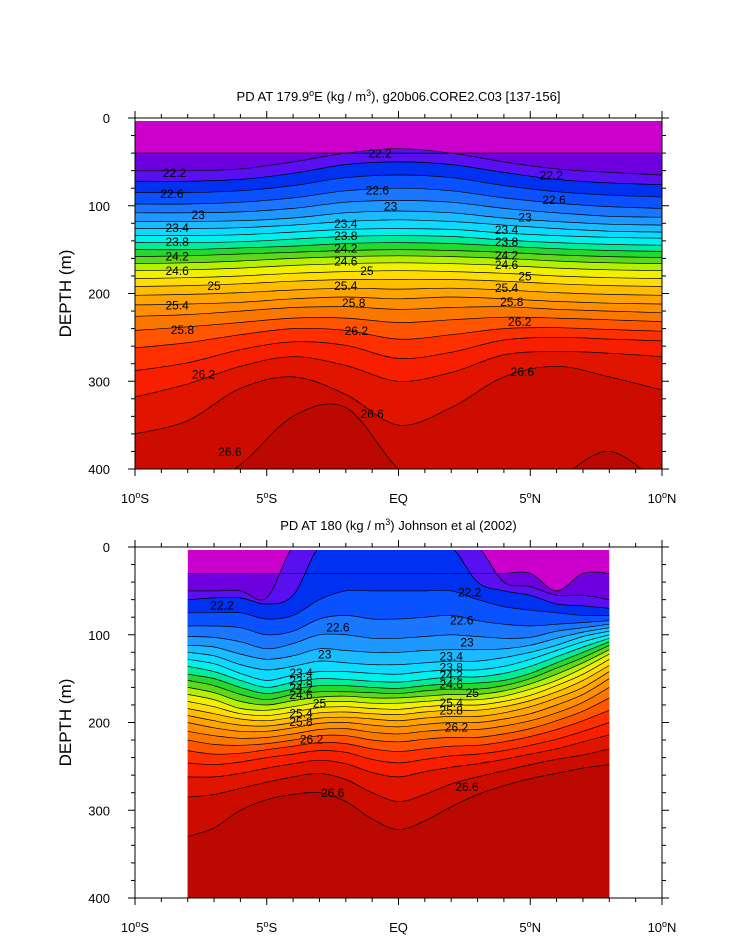 The height and width of the screenshot is (950, 733). I want to click on x-tick-label: 10oN, so click(662, 498).